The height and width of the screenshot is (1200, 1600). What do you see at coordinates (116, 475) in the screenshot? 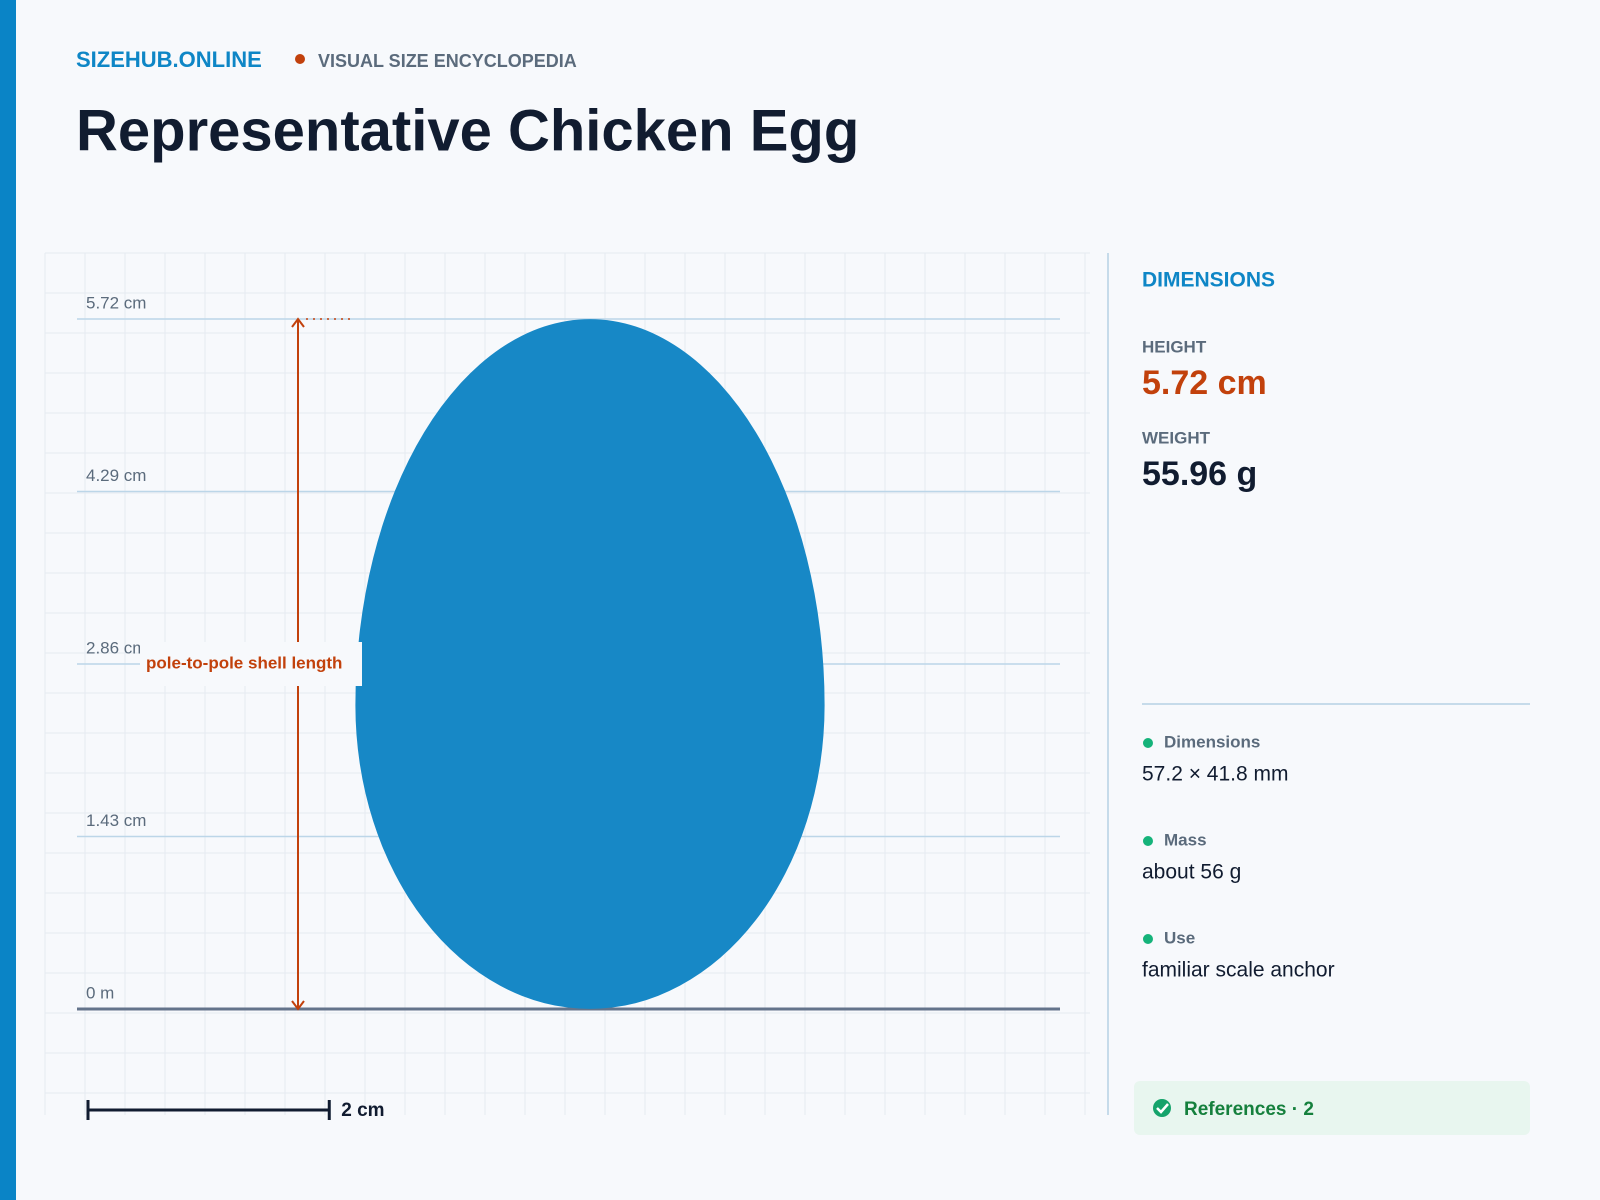
I see `y-tick-label: 4.29 cm` at bounding box center [116, 475].